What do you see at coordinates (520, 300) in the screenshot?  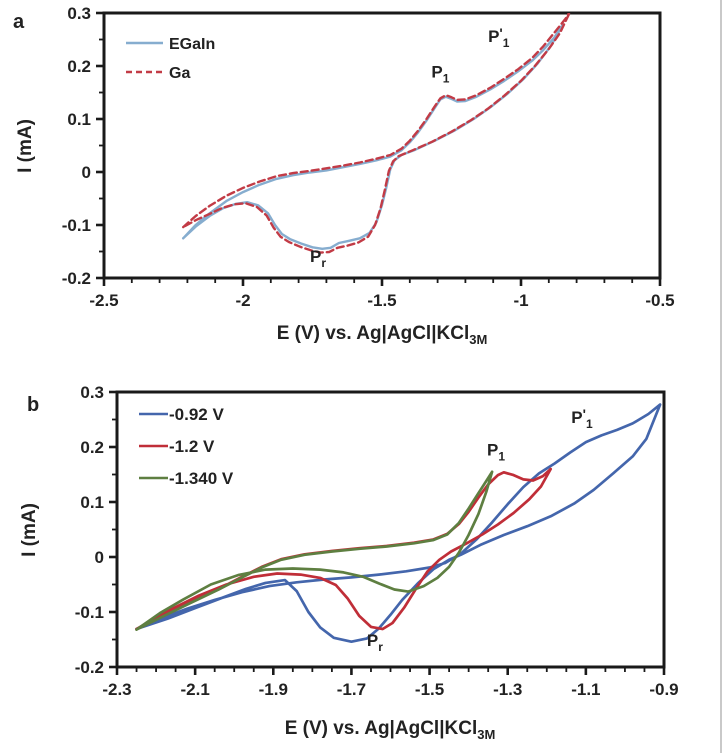 I see `x-tick-label: -1` at bounding box center [520, 300].